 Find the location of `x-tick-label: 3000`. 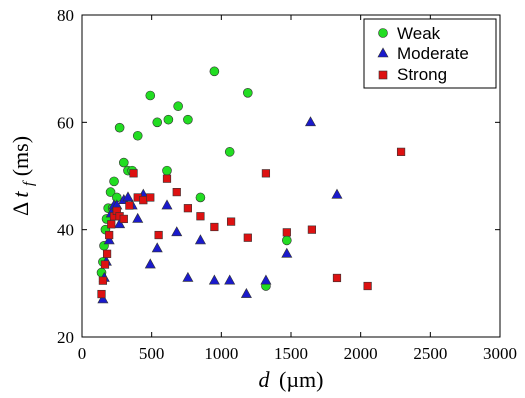

x-tick-label: 3000 is located at coordinates (500, 353).